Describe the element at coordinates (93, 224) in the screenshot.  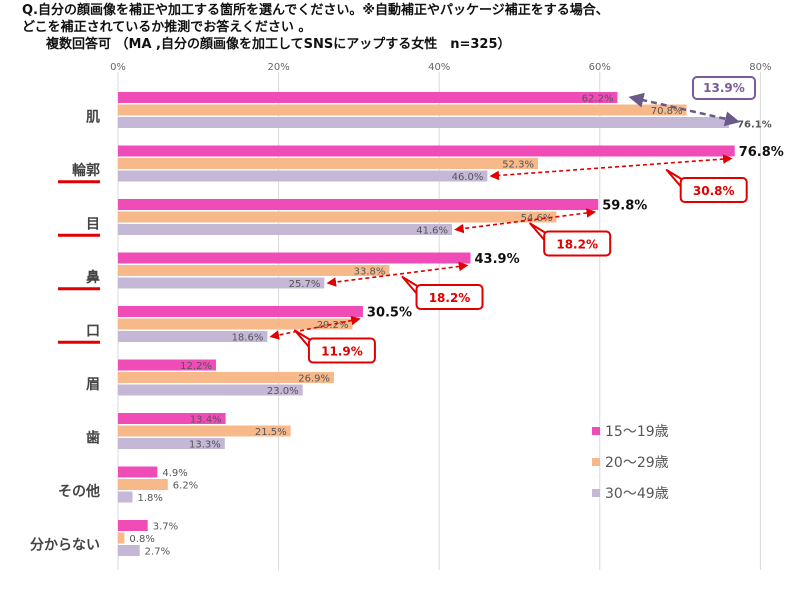
I see `category-label: 目` at that location.